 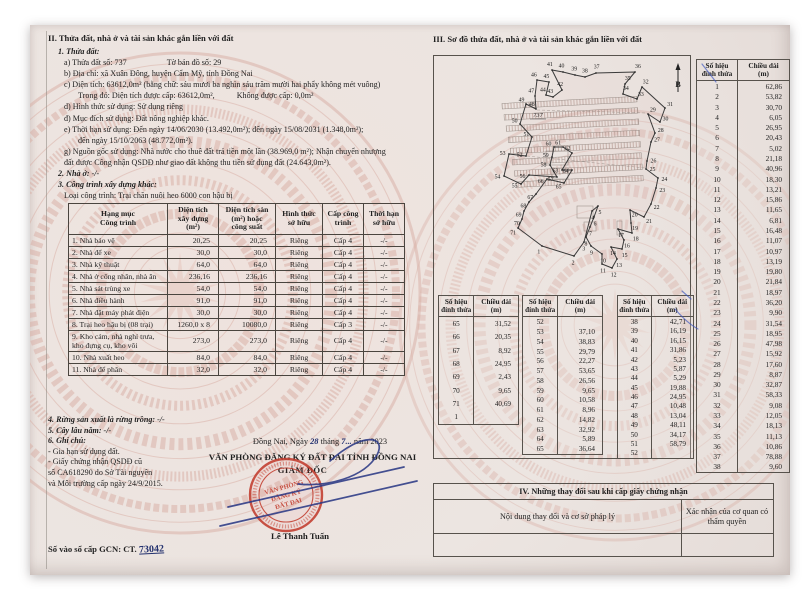 I want to click on segment-length: 58,33, so click(x=773, y=395).